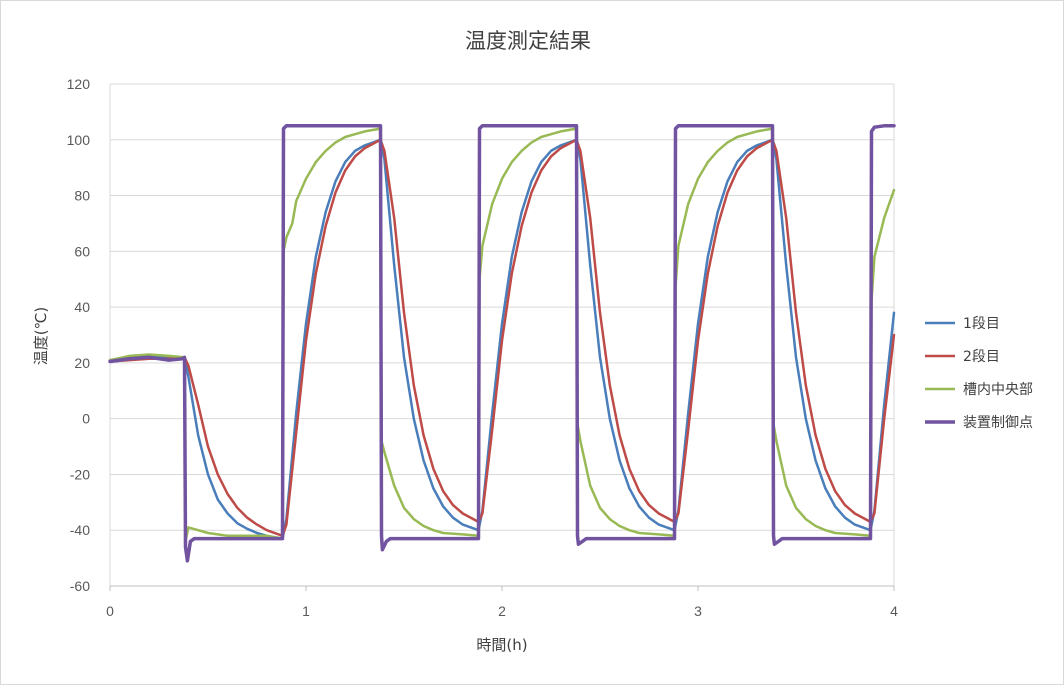  Describe the element at coordinates (80, 474) in the screenshot. I see `y-tick-label: -20` at that location.